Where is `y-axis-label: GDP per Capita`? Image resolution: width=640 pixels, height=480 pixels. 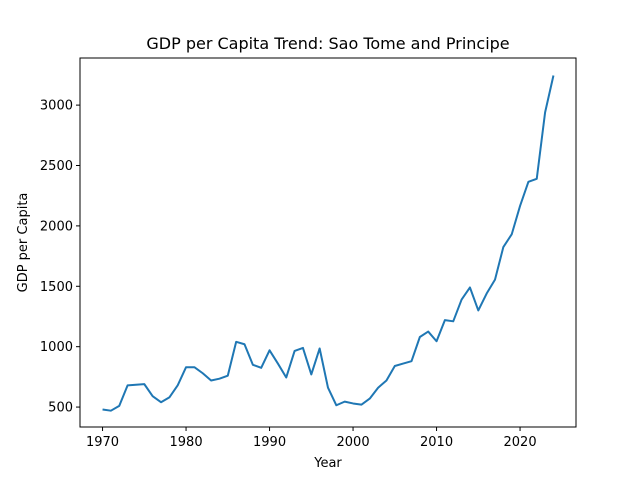
y-axis-label: GDP per Capita is located at coordinates (23, 243).